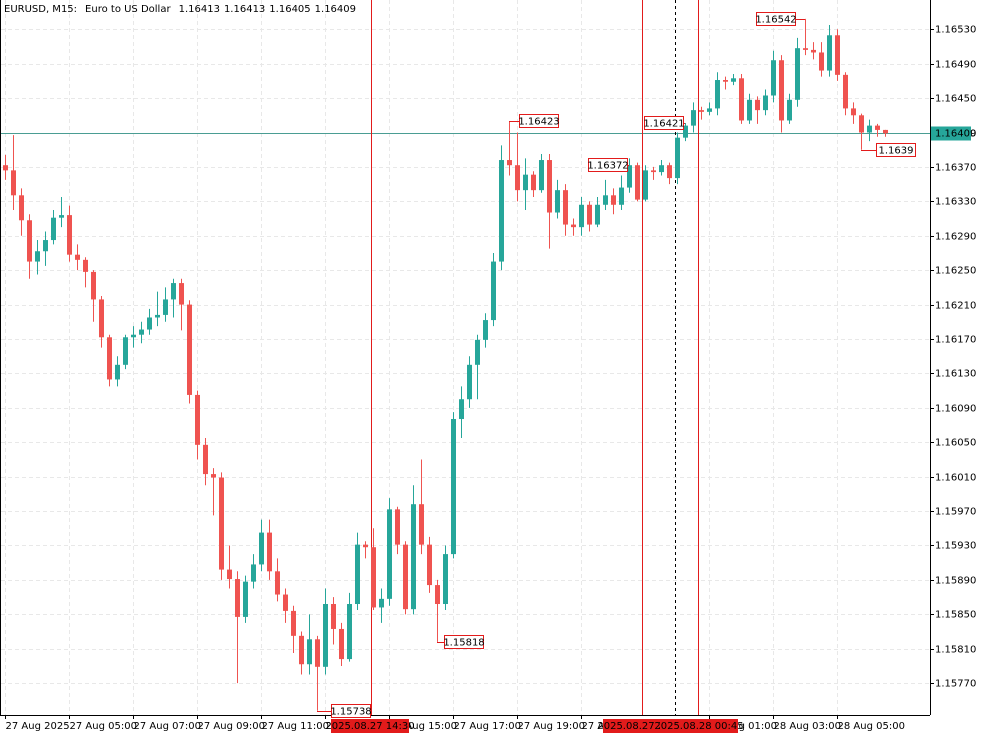 Image resolution: width=983 pixels, height=737 pixels. Describe the element at coordinates (955, 271) in the screenshot. I see `y-tick-label: 1.16250` at that location.